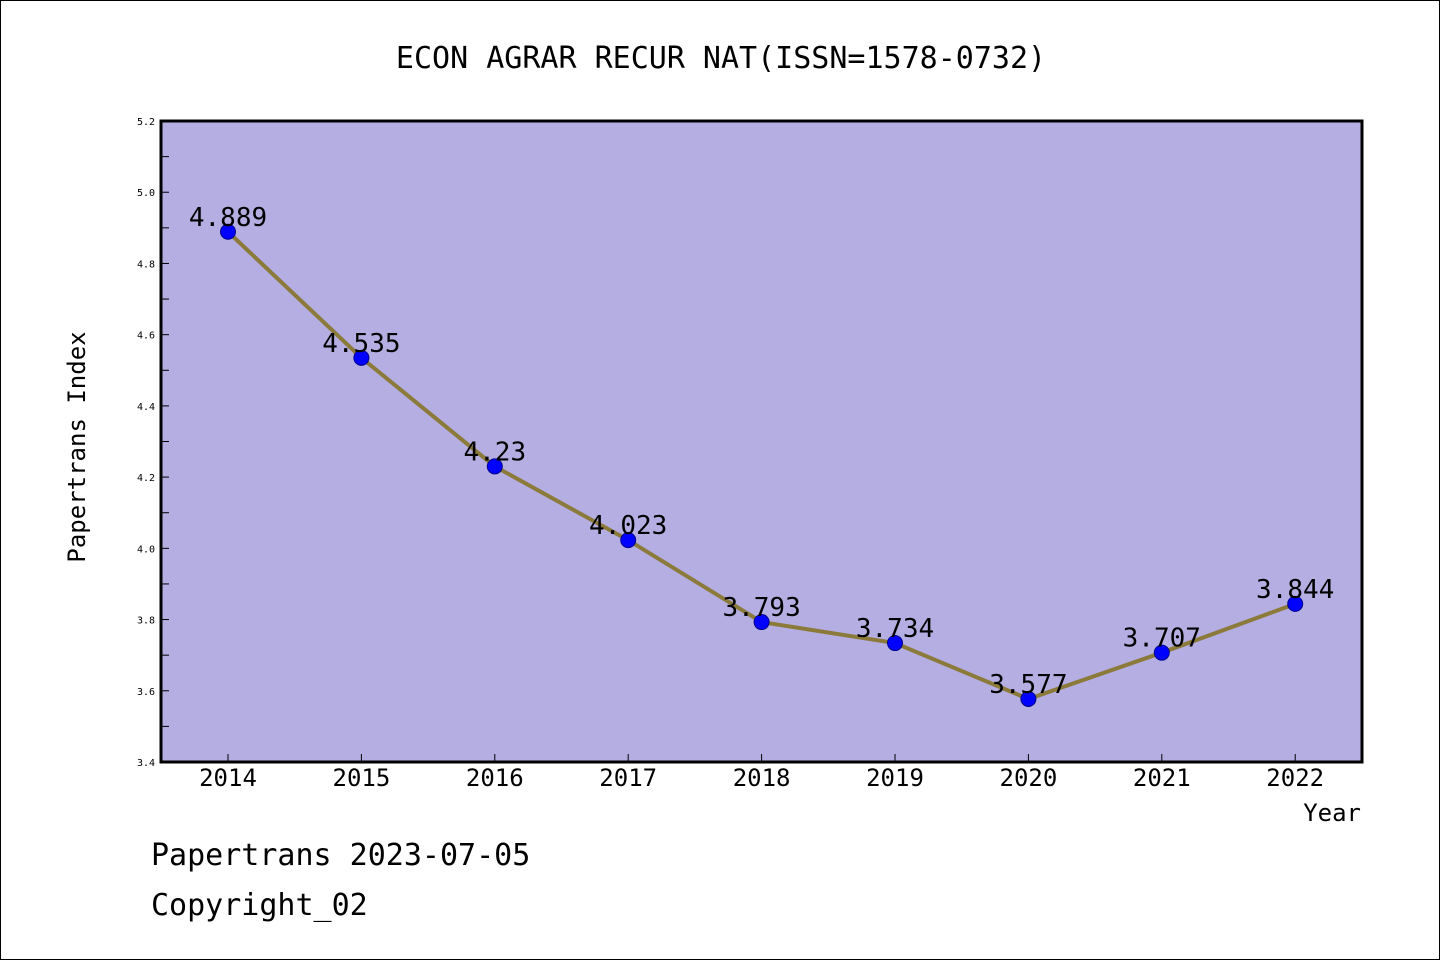  What do you see at coordinates (1029, 778) in the screenshot?
I see `x-tick-label: 2020` at bounding box center [1029, 778].